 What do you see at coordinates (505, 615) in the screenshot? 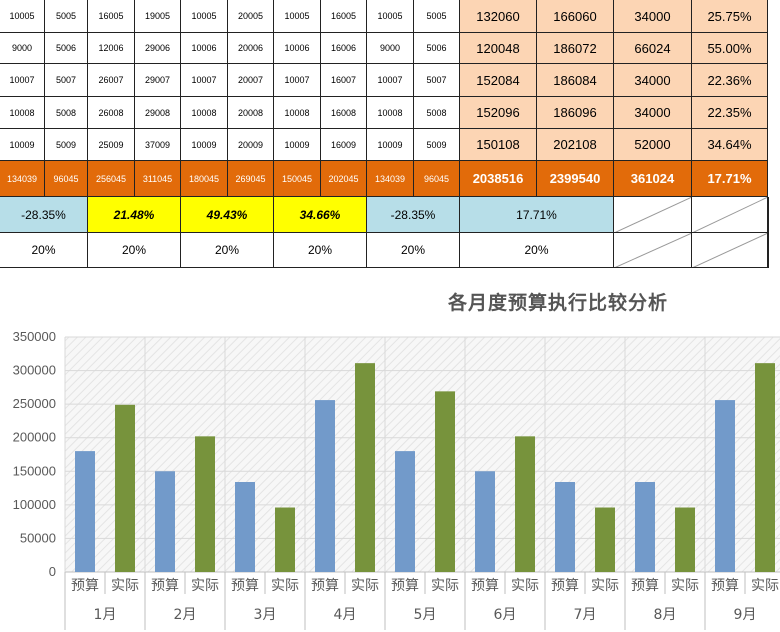
I see `category-label: 6月` at bounding box center [505, 615].